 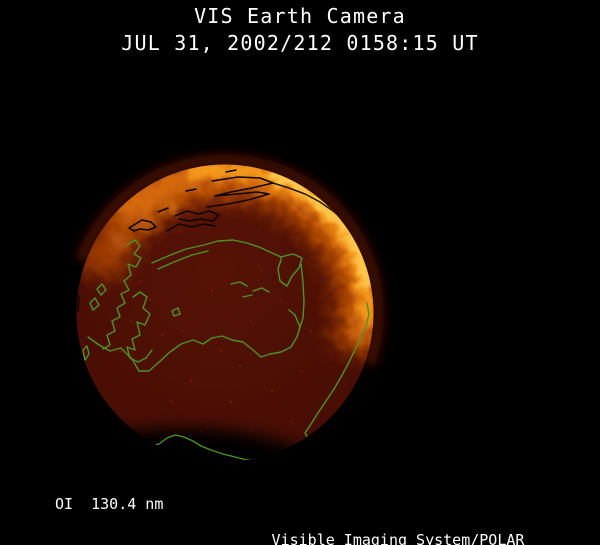 I want to click on wavelength-label: OI 130.4 nm, so click(x=109, y=504).